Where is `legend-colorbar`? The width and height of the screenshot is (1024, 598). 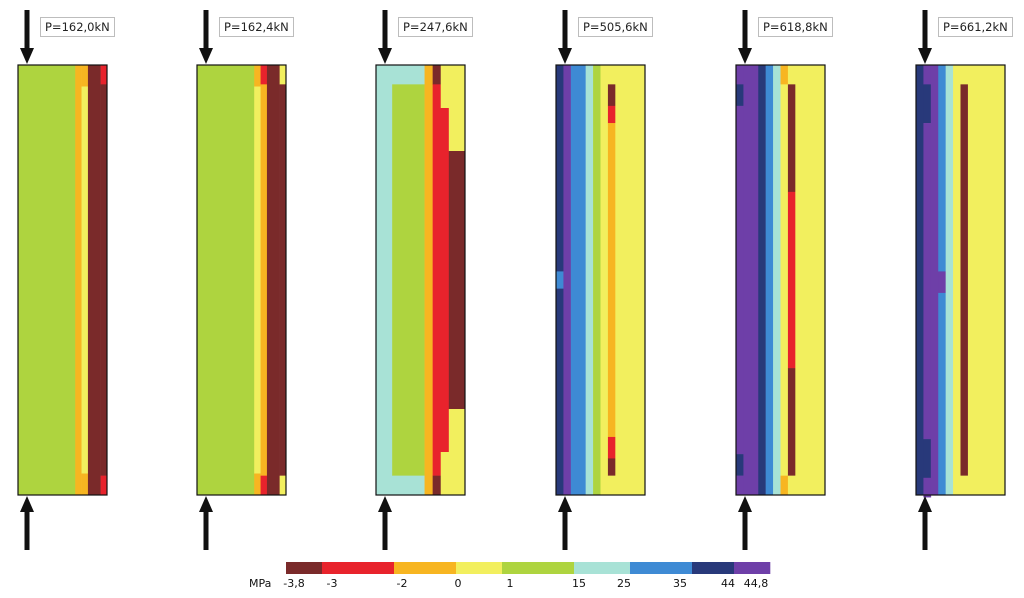 legend-colorbar is located at coordinates (528, 568).